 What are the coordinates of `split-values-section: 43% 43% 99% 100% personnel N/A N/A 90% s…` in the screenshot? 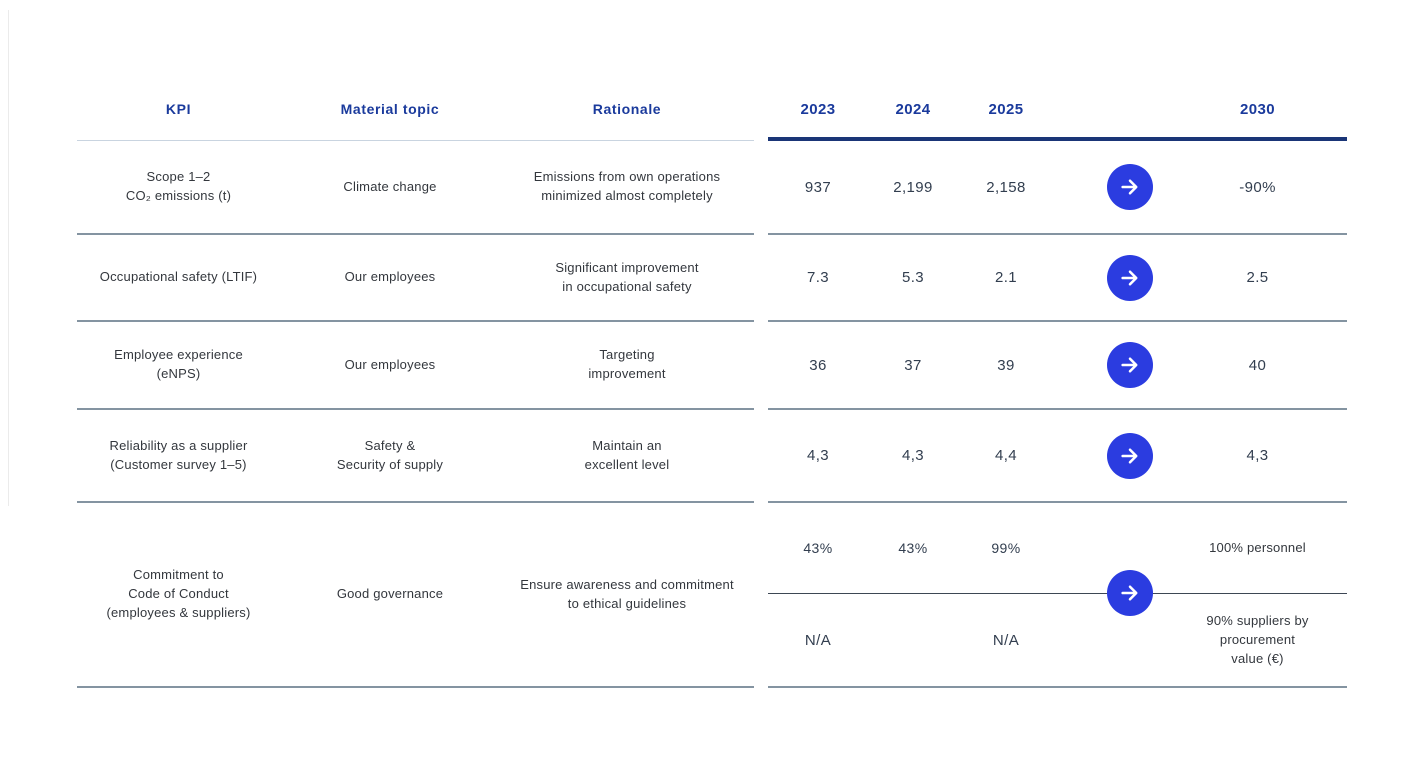 It's located at (1057, 595).